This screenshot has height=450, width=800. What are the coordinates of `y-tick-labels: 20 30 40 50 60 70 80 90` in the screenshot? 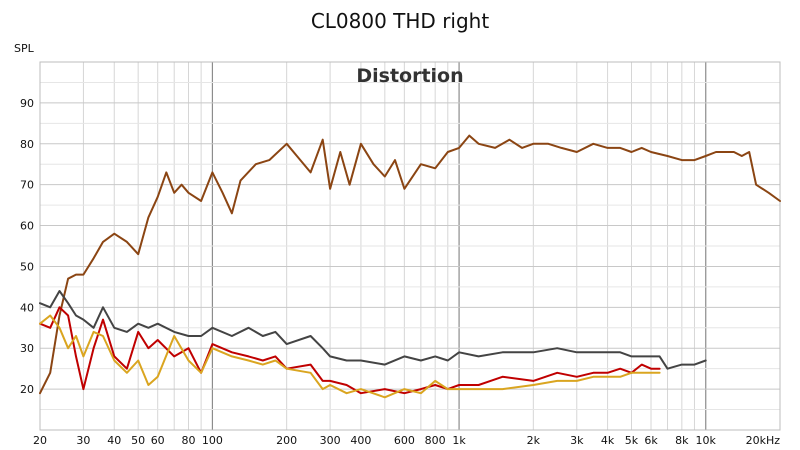 It's located at (27, 246).